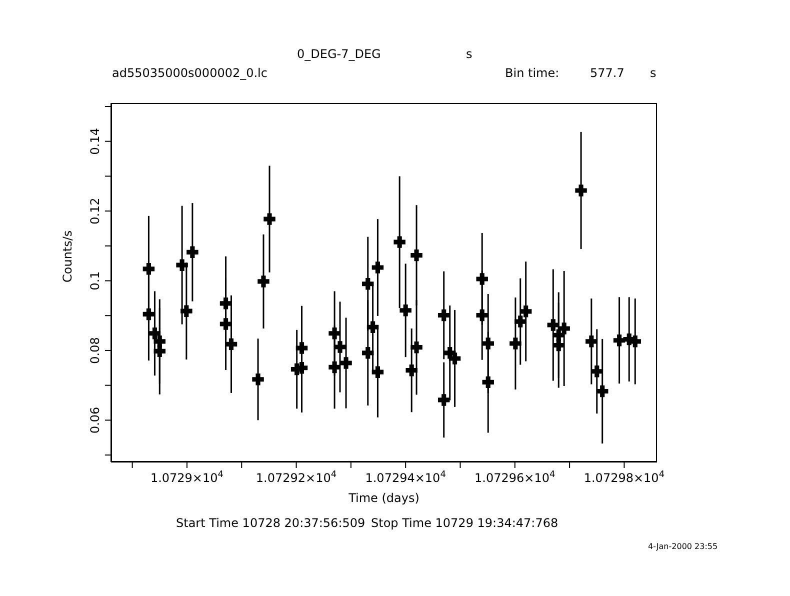 This screenshot has width=790, height=596. I want to click on x-tick-label: 1.07298×10$^{4}$, so click(624, 477).